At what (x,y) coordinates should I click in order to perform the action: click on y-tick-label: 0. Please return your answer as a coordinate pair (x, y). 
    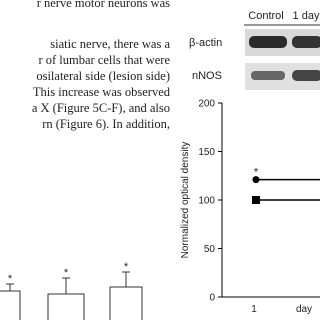
    Looking at the image, I should click on (212, 298).